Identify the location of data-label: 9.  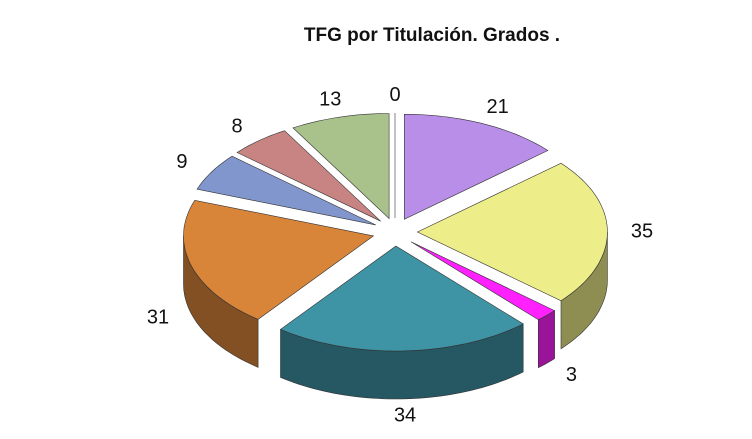
(181, 162).